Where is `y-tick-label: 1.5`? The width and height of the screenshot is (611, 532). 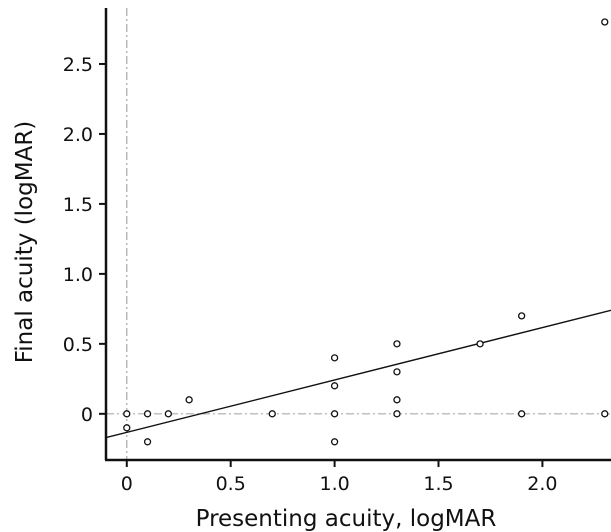
y-tick-label: 1.5 is located at coordinates (78, 205).